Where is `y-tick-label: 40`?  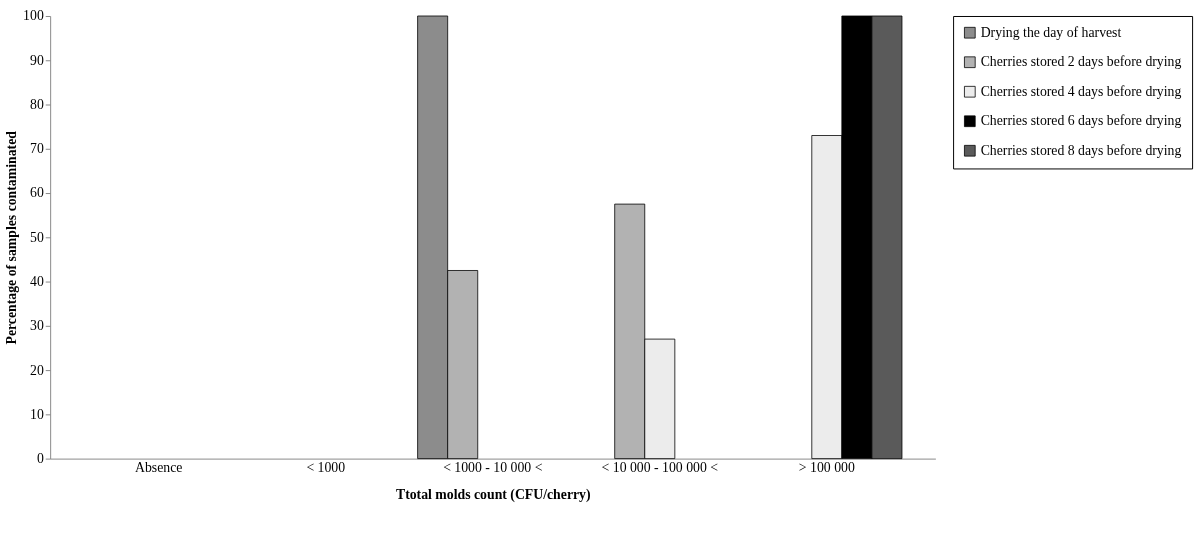
y-tick-label: 40 is located at coordinates (37, 281).